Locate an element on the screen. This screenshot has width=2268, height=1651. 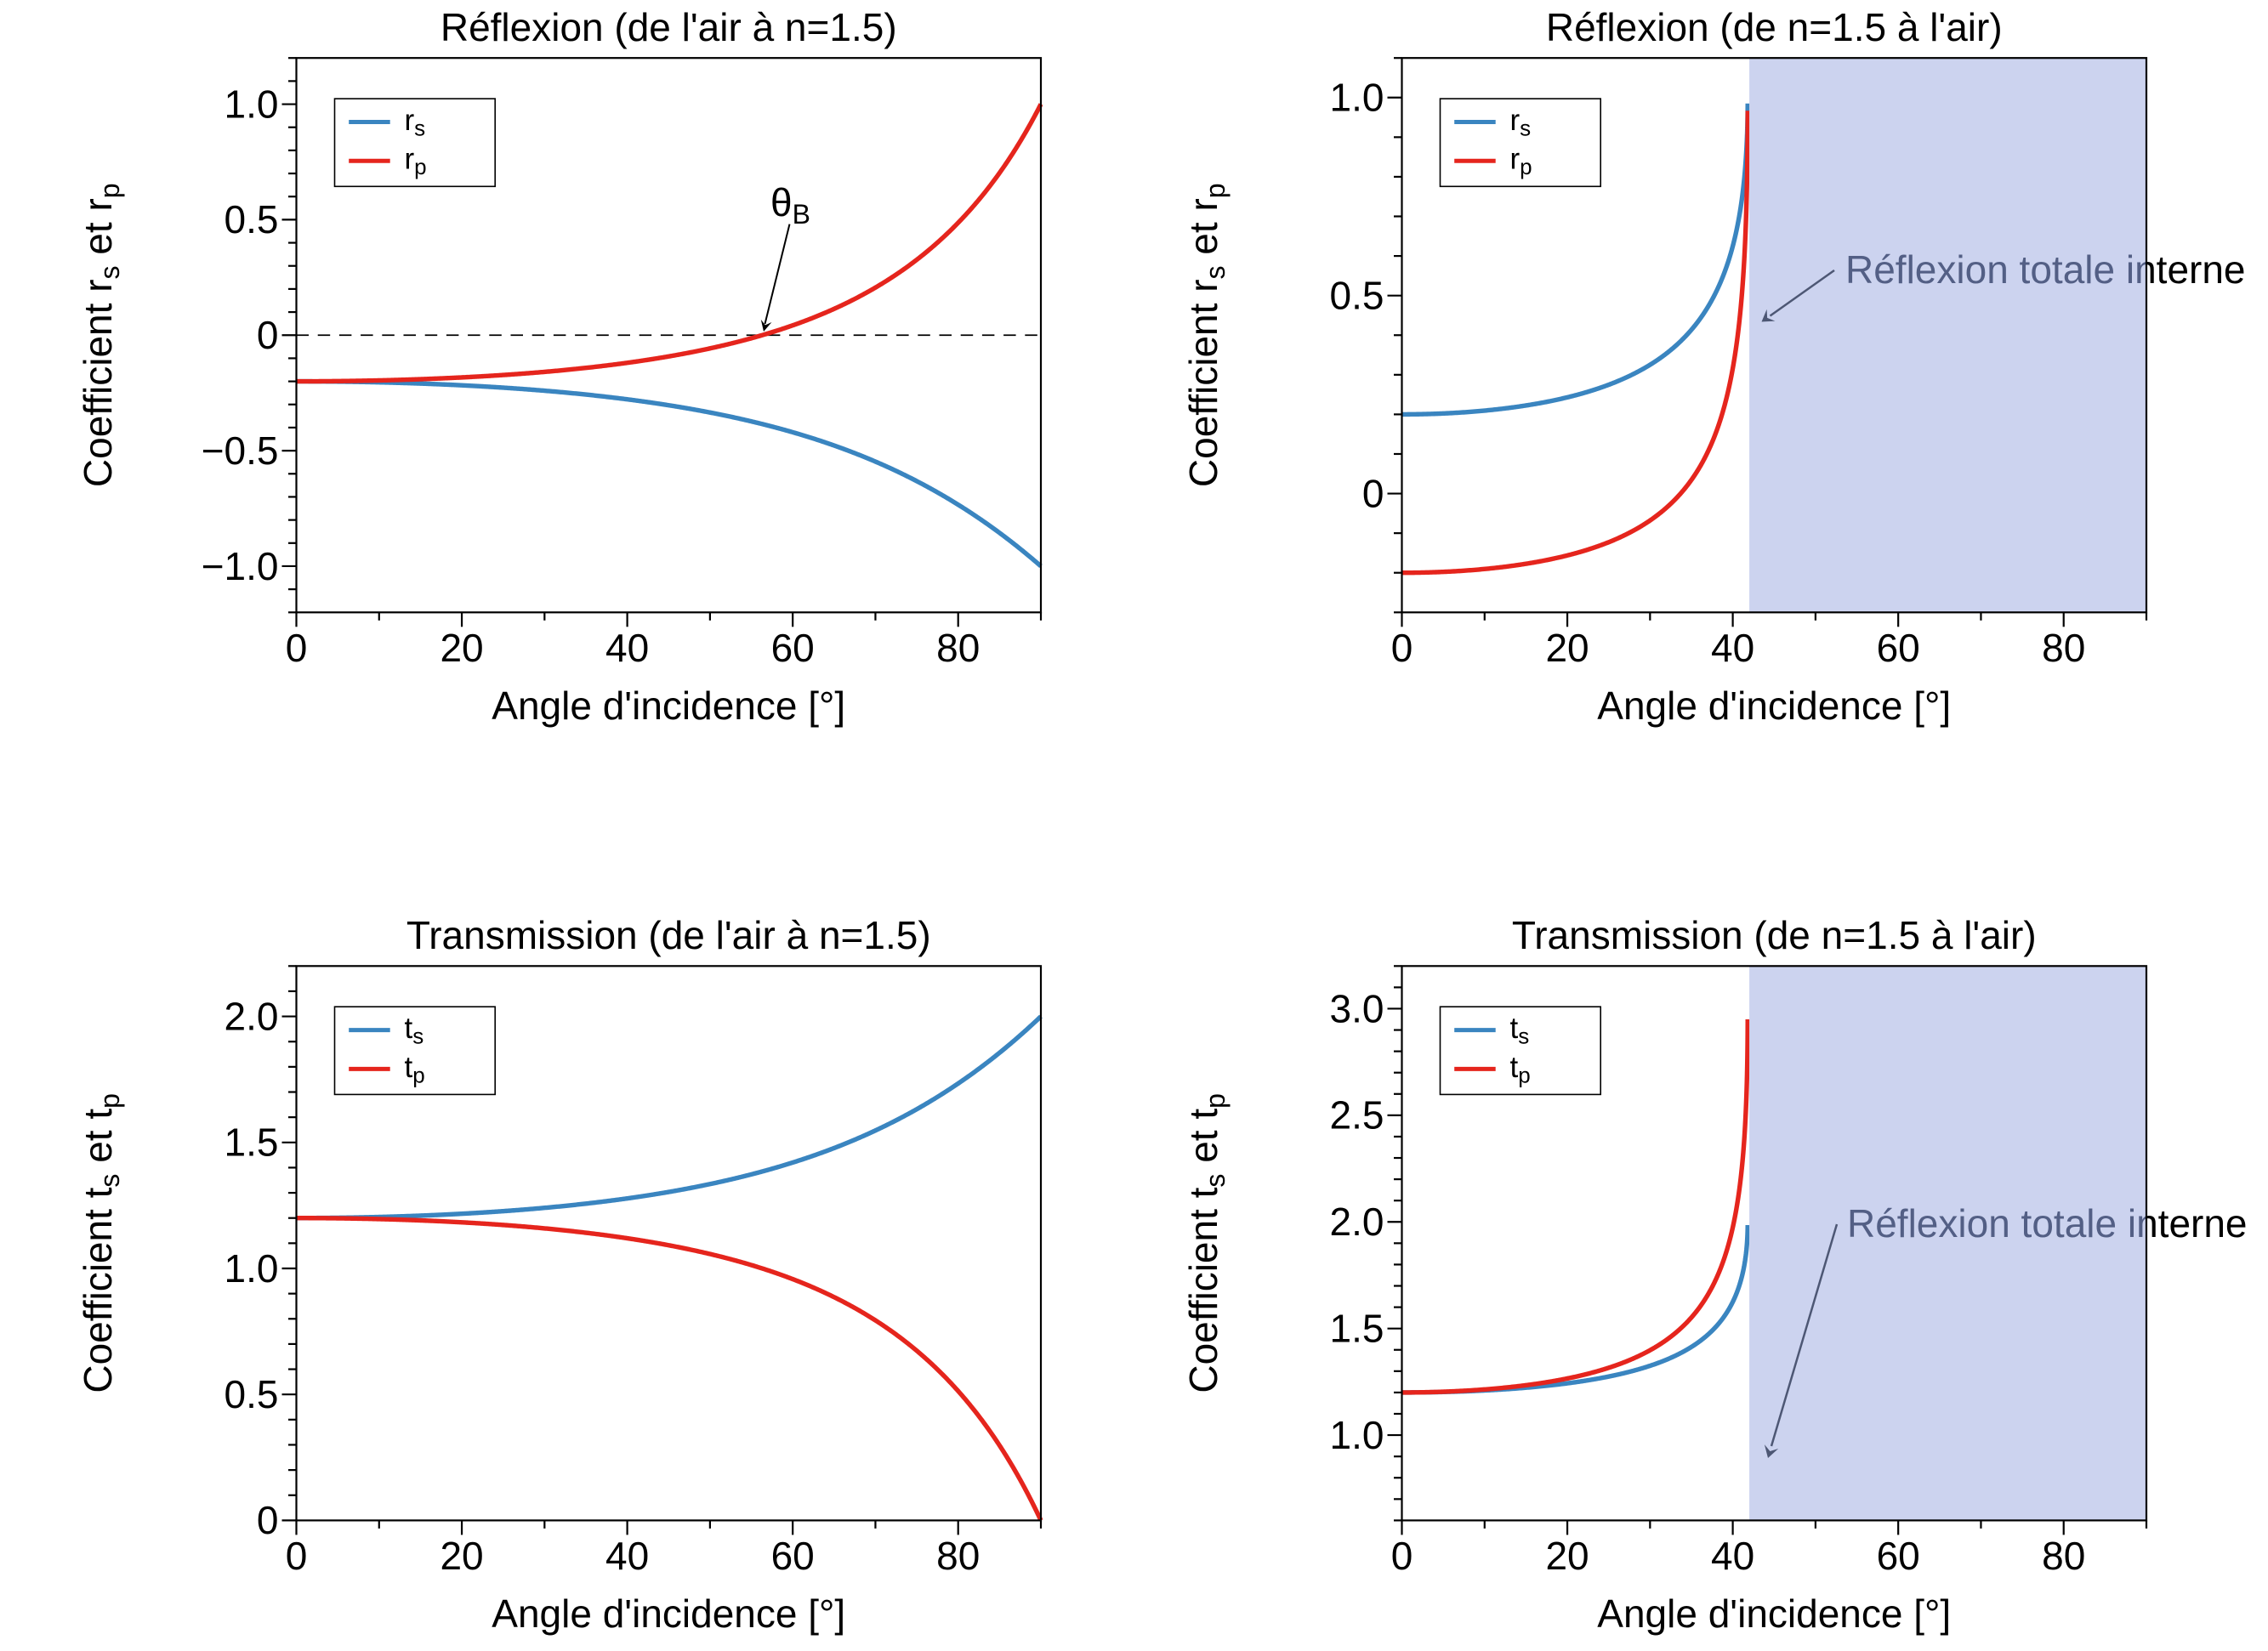
svg-text: Réflexion (de n=1.5 à l'air) is located at coordinates (1774, 27).